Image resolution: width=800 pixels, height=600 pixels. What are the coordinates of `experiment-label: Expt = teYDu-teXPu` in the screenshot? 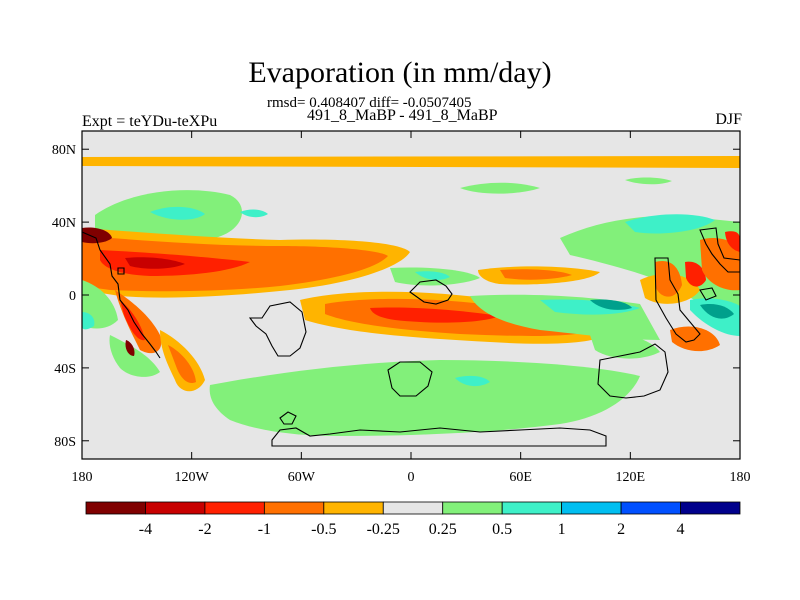 It's located at (150, 121).